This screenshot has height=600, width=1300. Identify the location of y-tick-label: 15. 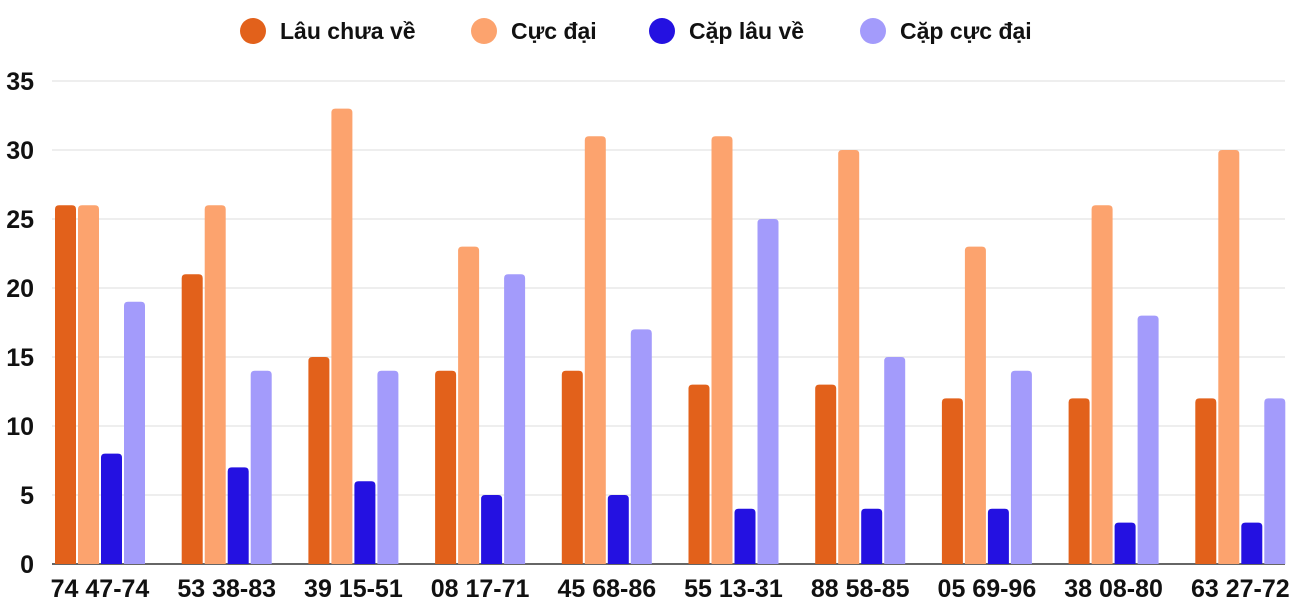
(20, 358).